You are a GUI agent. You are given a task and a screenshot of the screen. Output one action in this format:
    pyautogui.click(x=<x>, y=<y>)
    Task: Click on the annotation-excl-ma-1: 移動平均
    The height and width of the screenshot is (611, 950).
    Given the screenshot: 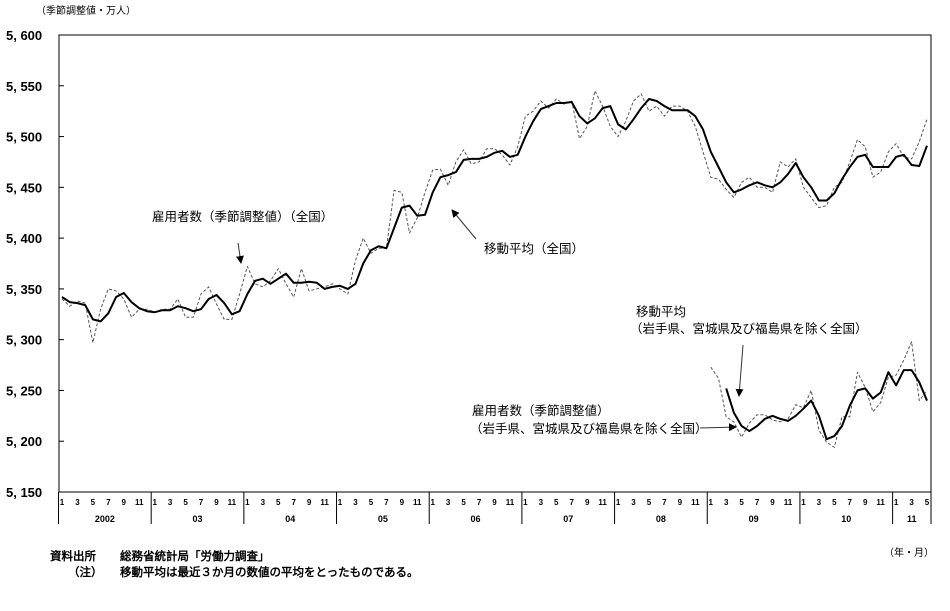 What is the action you would take?
    pyautogui.click(x=661, y=311)
    